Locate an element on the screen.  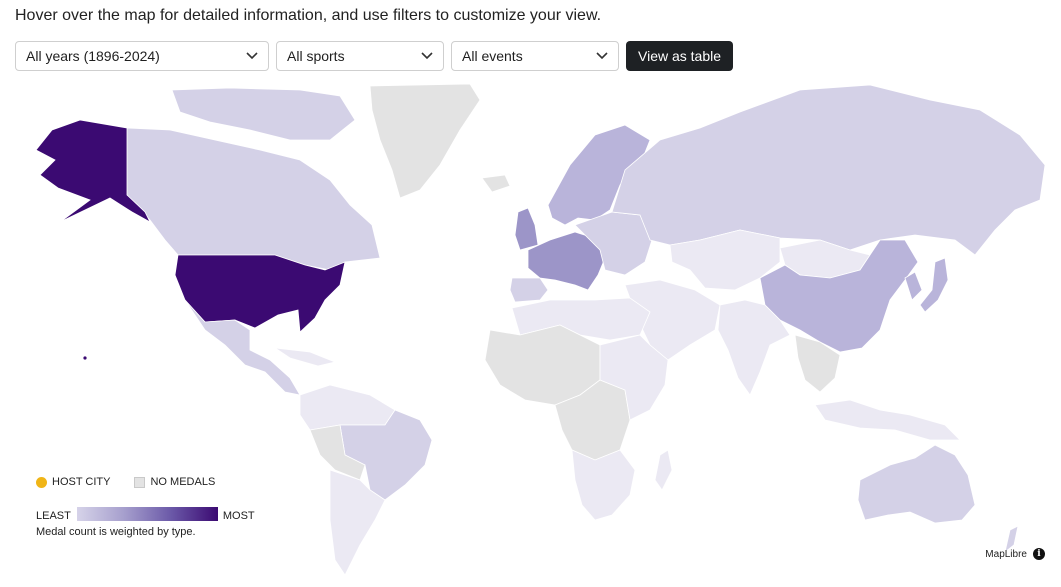
least-label: LEAST is located at coordinates (53, 516).